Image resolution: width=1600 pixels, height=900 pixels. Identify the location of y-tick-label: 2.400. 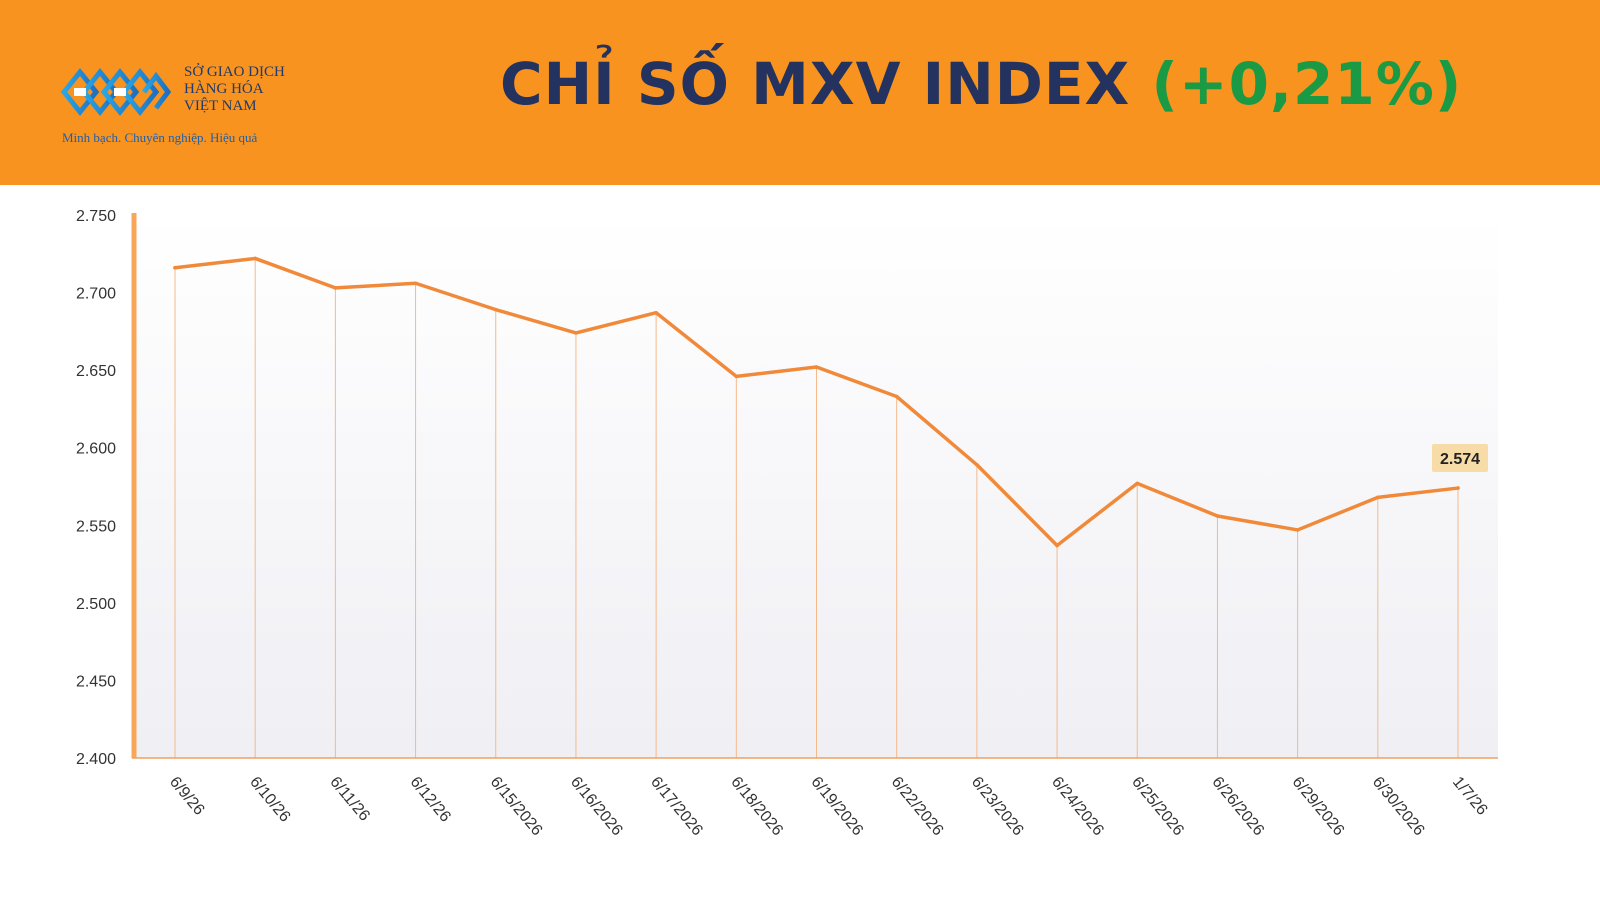
(96, 759).